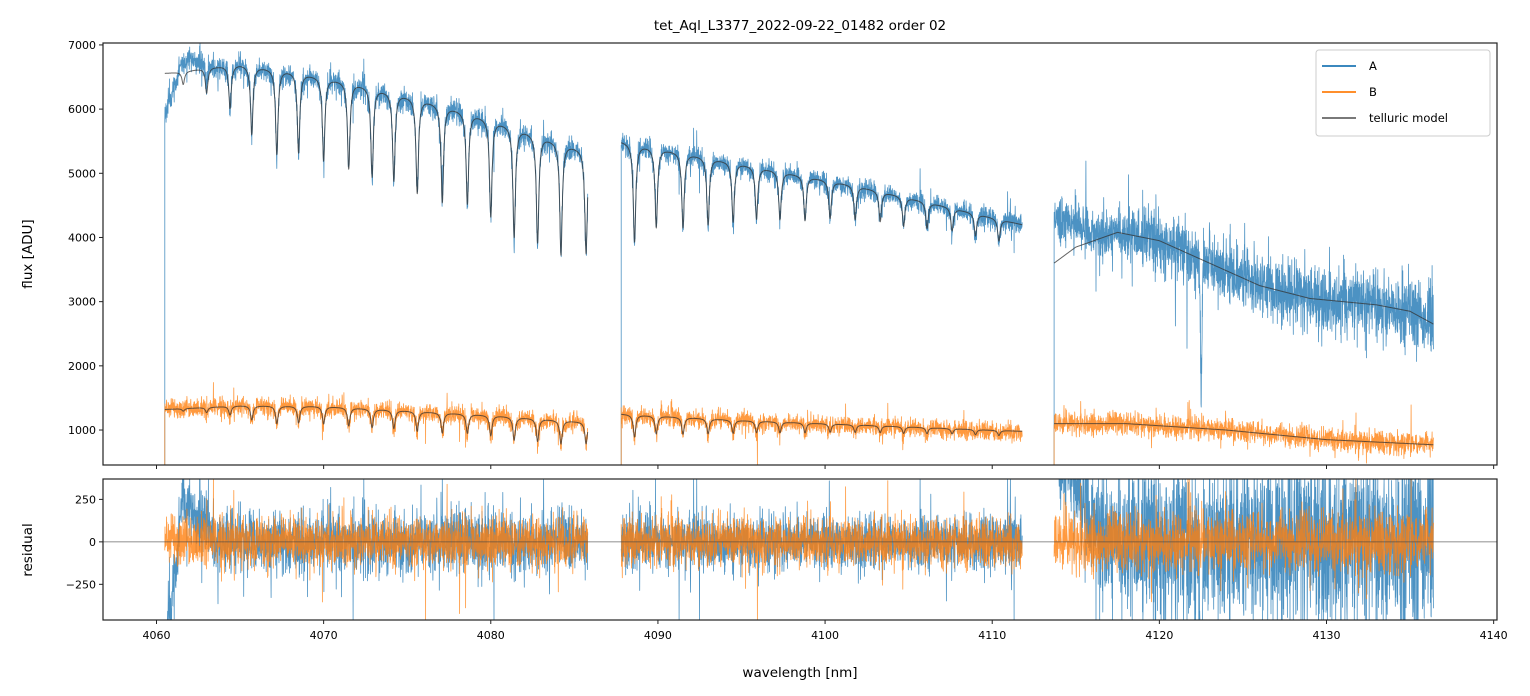 The image size is (1530, 696). What do you see at coordinates (992, 635) in the screenshot?
I see `x-tick-label: 4110` at bounding box center [992, 635].